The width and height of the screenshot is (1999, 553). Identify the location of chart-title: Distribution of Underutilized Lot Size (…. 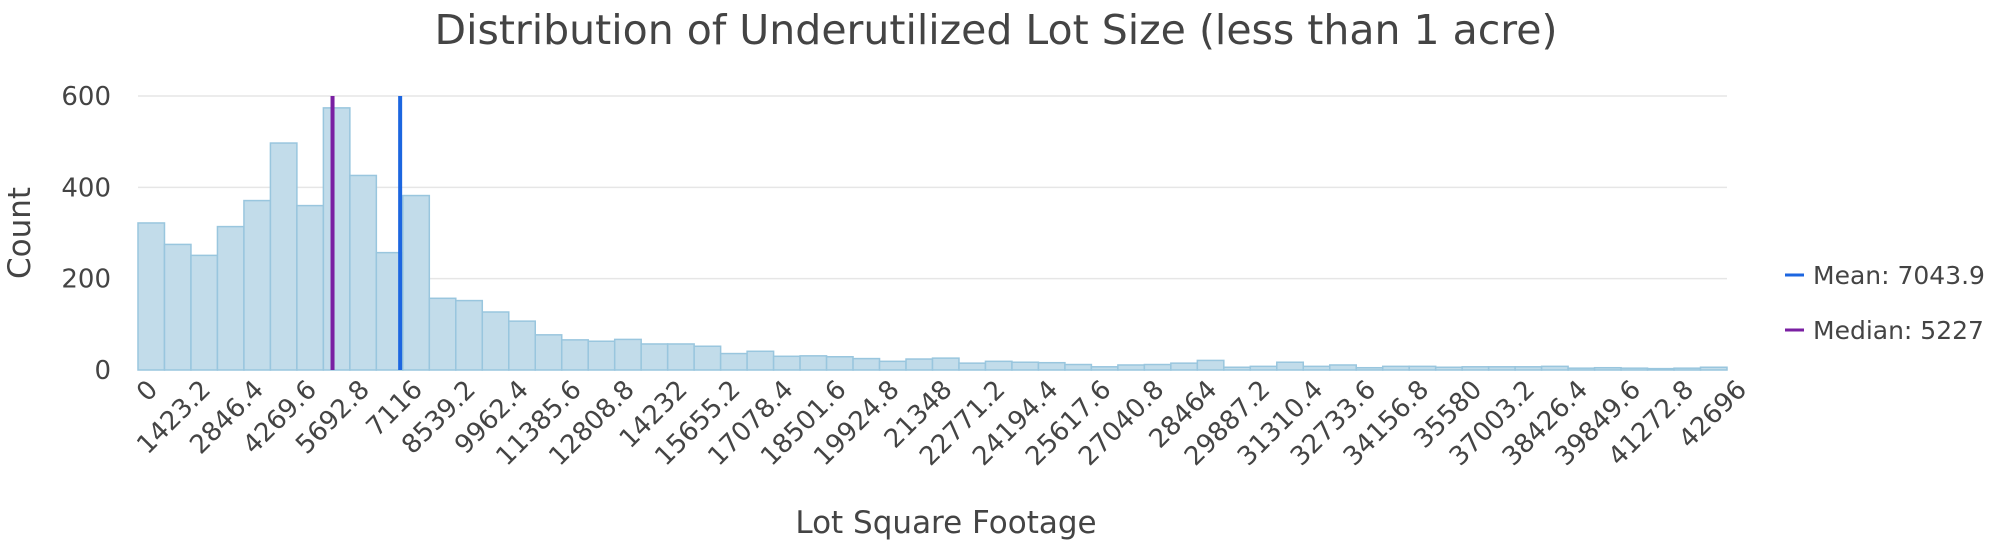
(996, 30).